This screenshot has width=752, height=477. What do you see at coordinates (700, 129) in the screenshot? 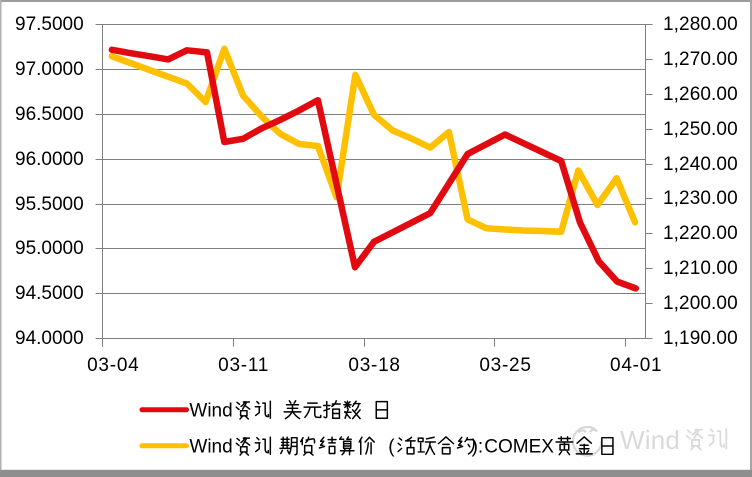
I see `svg-text: 1,250.00` at bounding box center [700, 129].